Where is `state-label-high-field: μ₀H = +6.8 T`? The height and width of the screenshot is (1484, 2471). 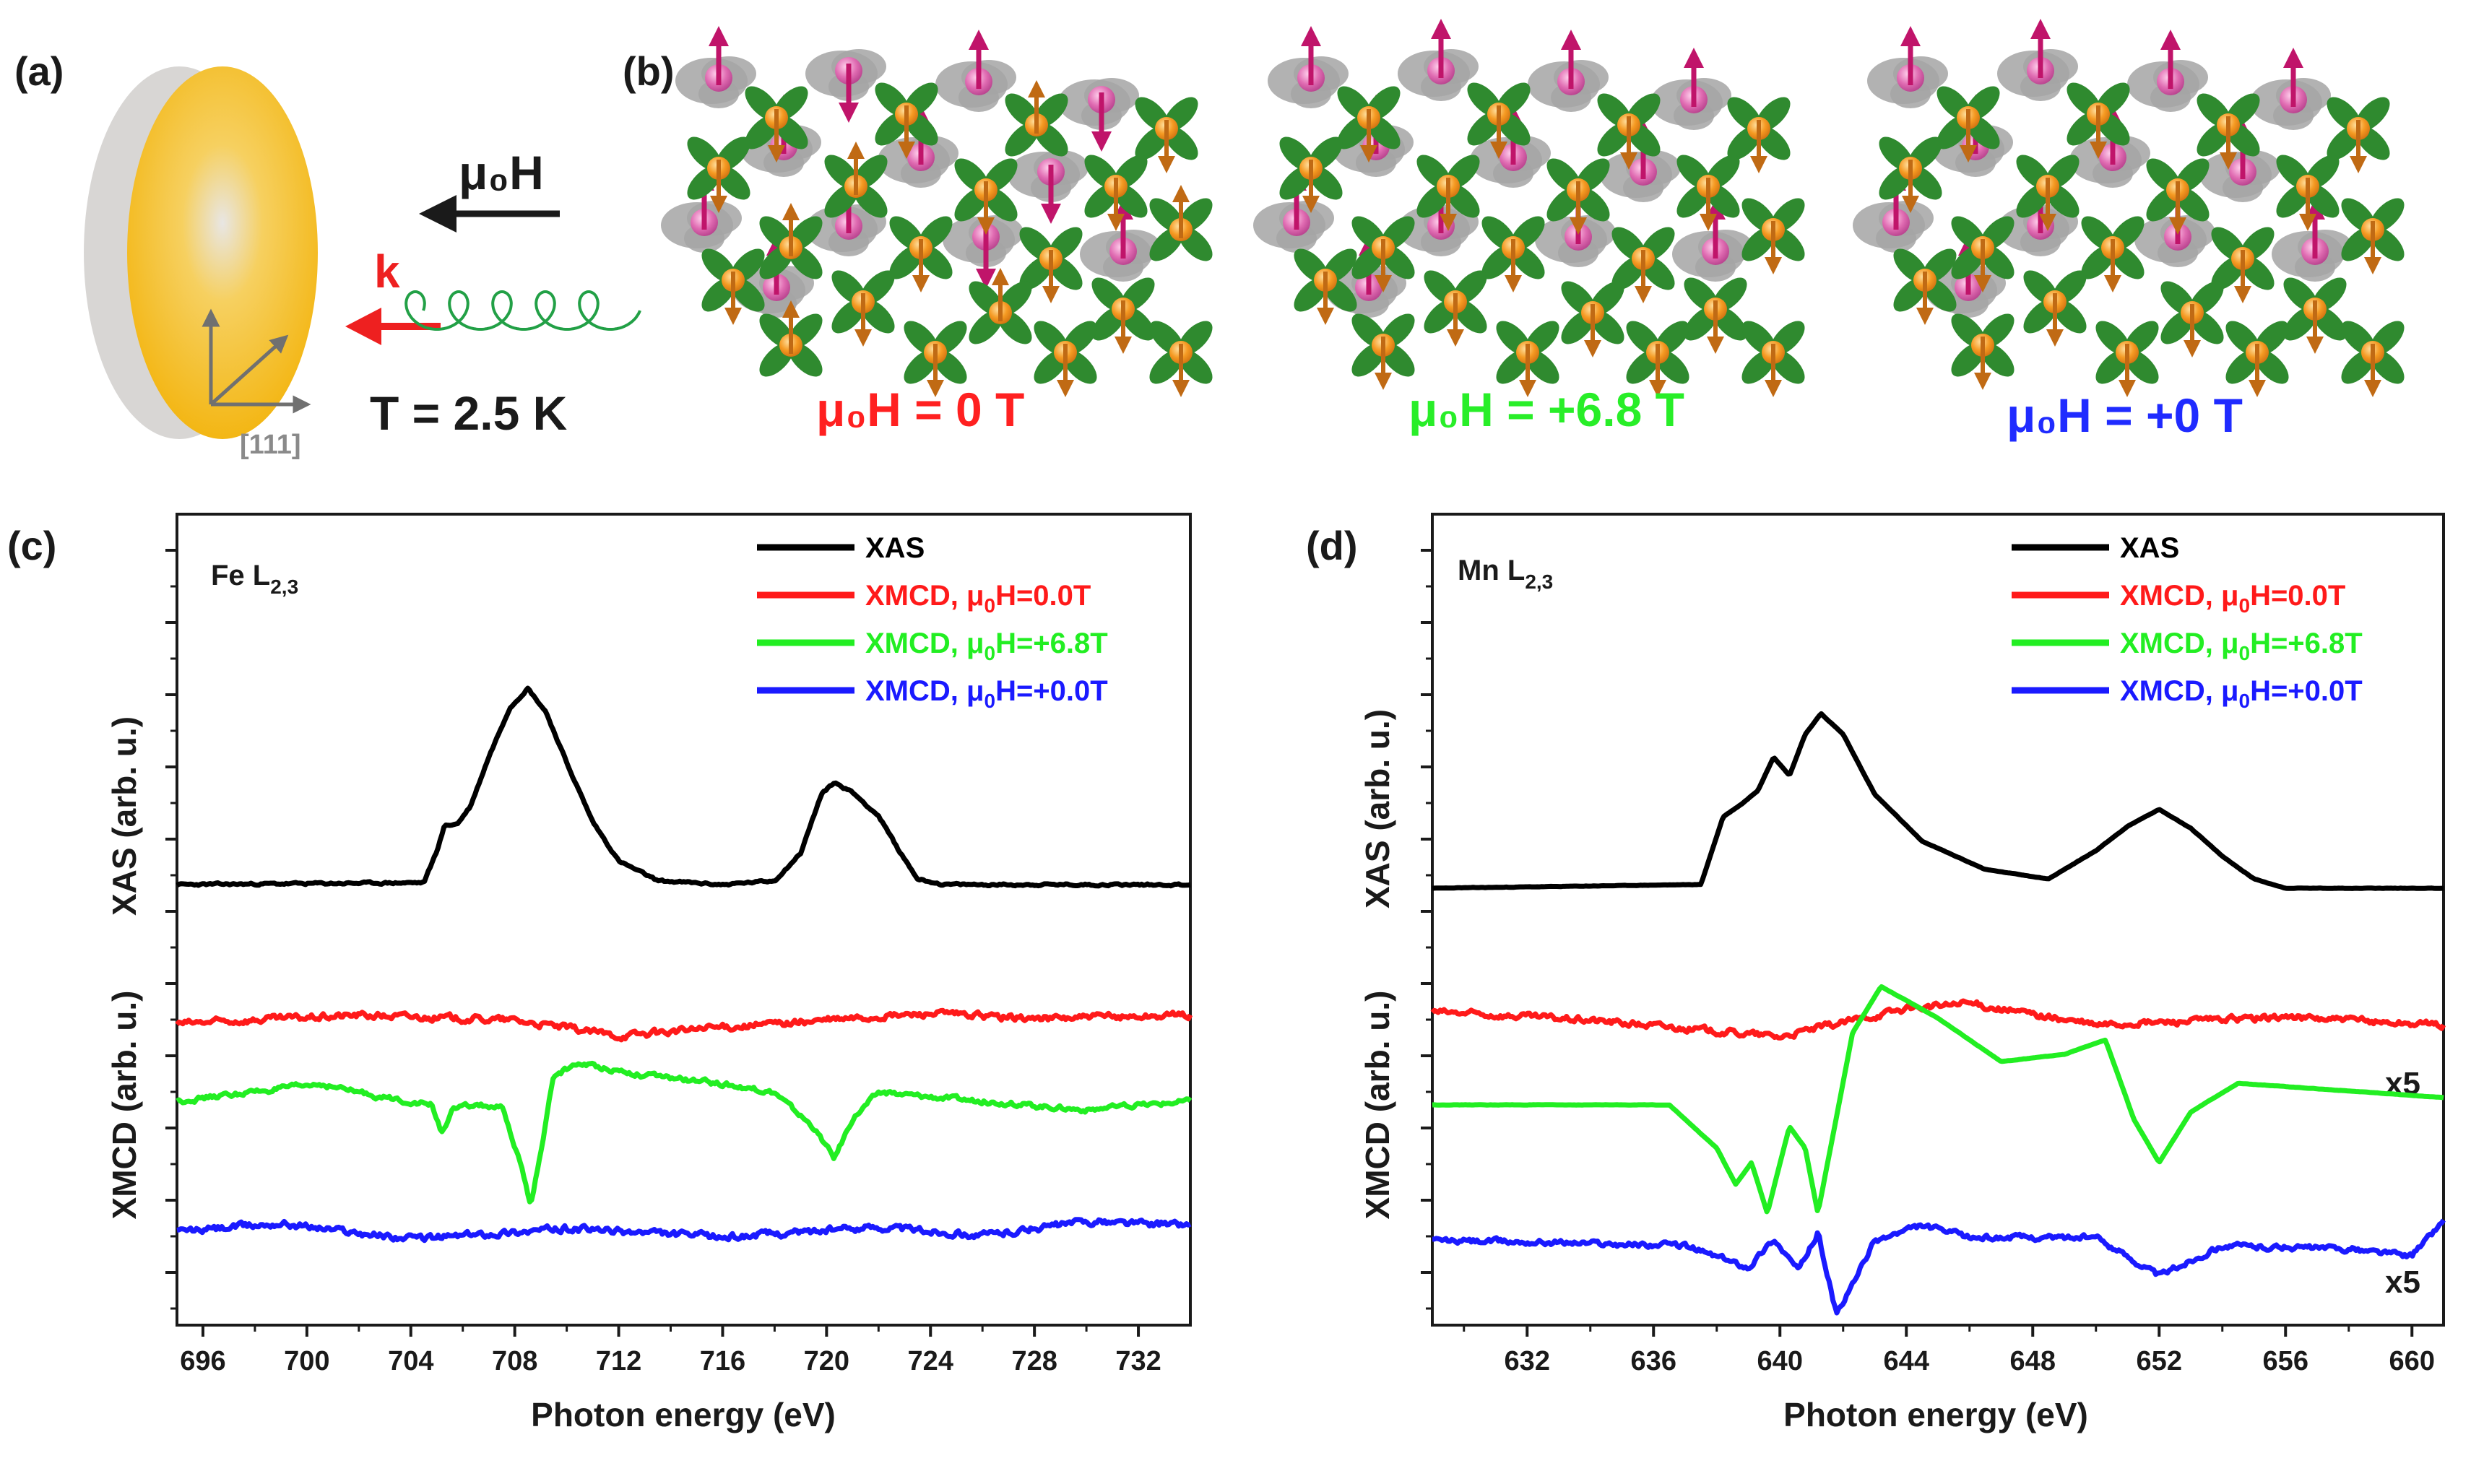 state-label-high-field: μ₀H = +6.8 T is located at coordinates (1546, 409).